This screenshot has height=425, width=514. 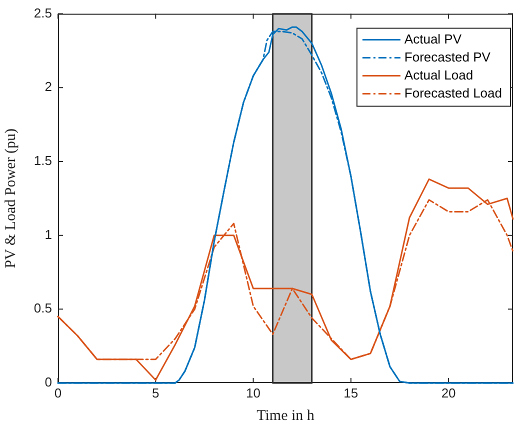 What do you see at coordinates (285, 416) in the screenshot?
I see `x-axis-title: Time in h` at bounding box center [285, 416].